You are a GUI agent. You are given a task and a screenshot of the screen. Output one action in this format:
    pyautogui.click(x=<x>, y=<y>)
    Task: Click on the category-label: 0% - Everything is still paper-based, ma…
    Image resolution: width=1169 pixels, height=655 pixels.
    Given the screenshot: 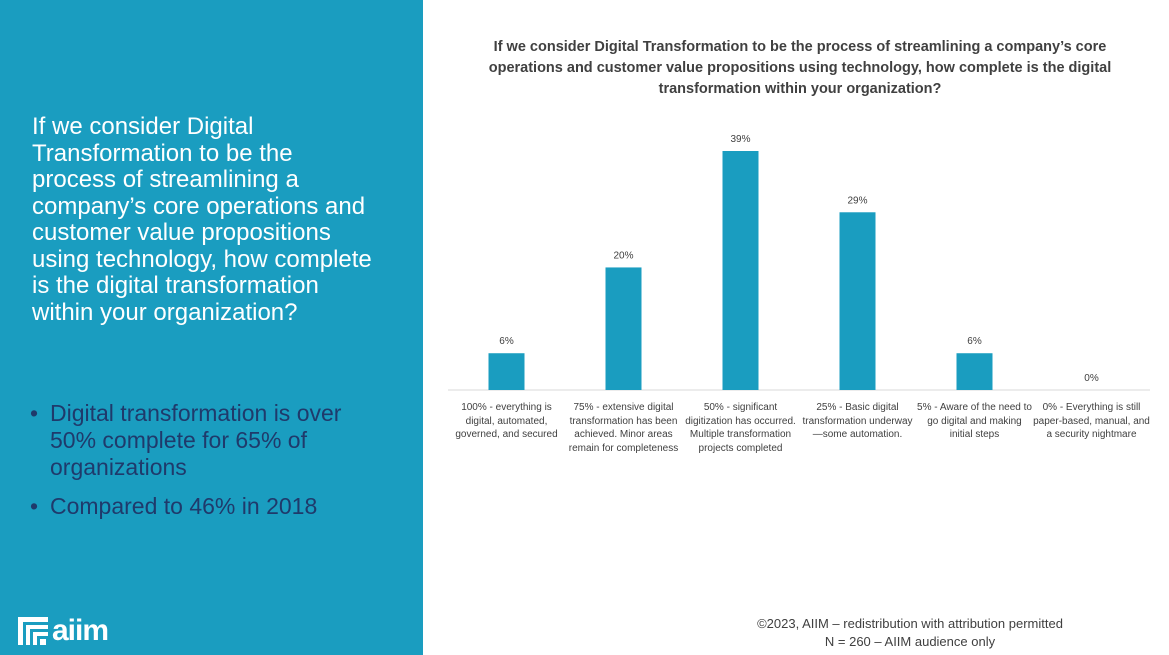 What is the action you would take?
    pyautogui.click(x=1091, y=421)
    